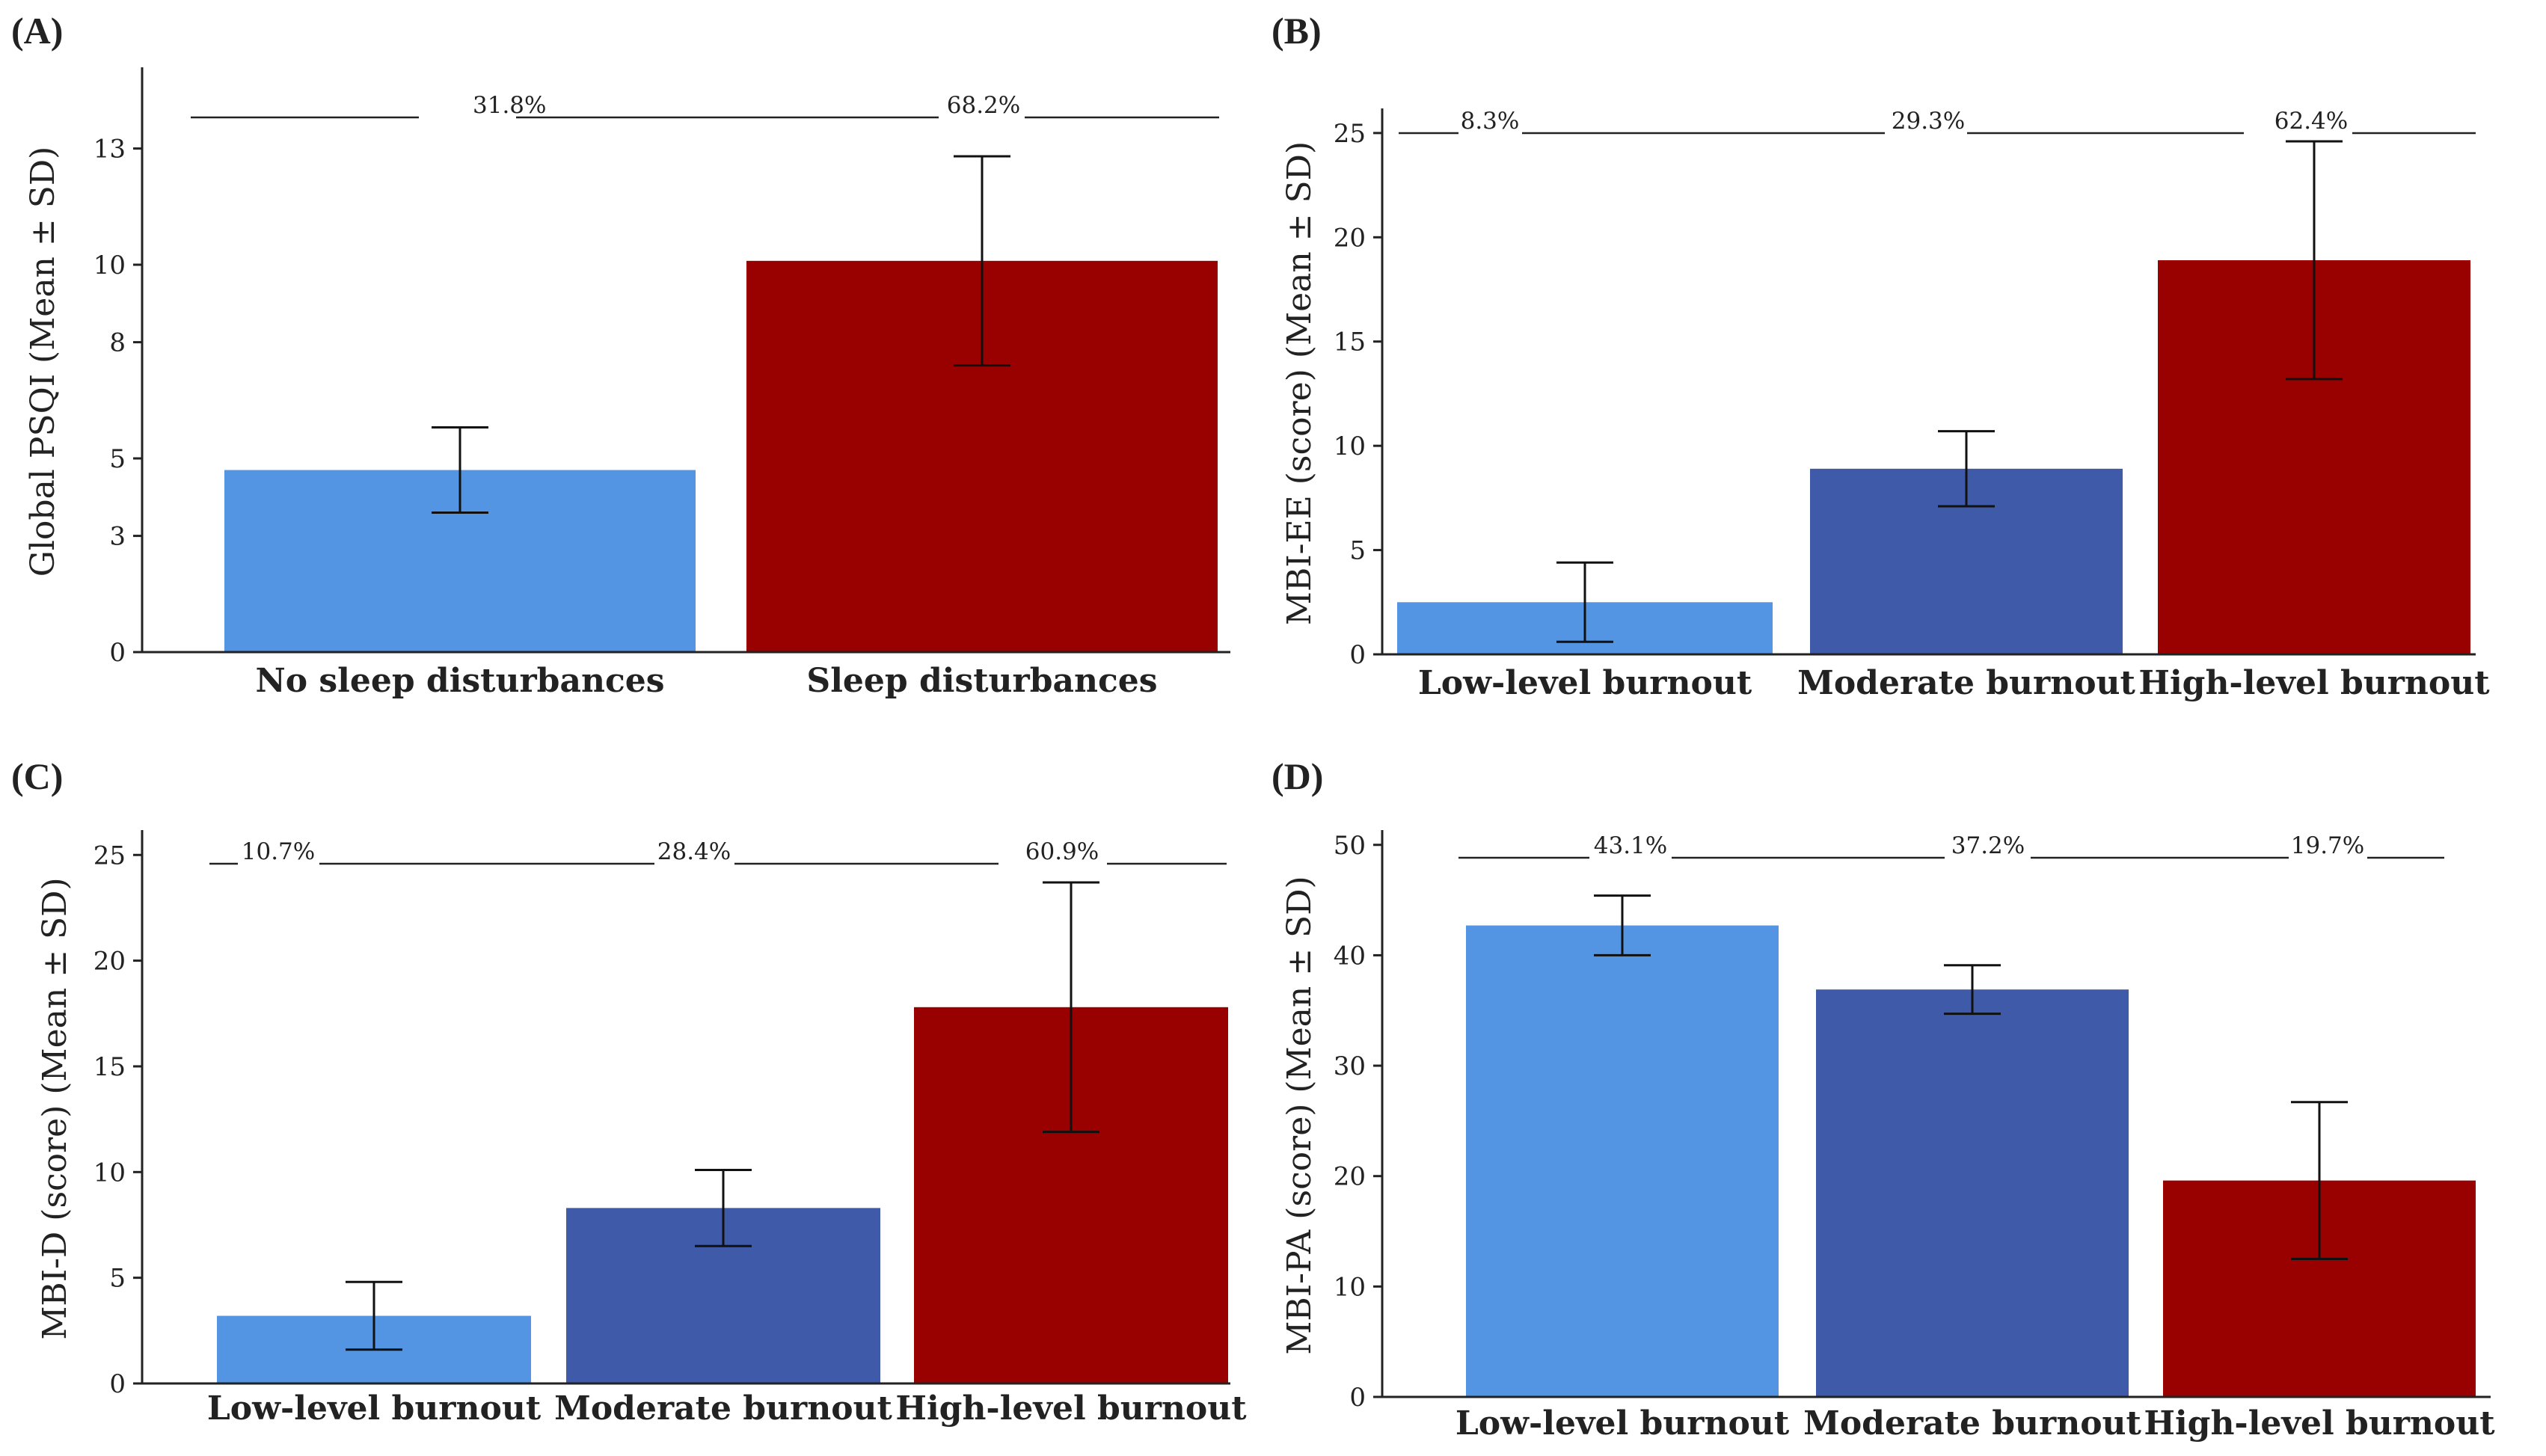  What do you see at coordinates (2311, 121) in the screenshot?
I see `percentage-label: 62.4%` at bounding box center [2311, 121].